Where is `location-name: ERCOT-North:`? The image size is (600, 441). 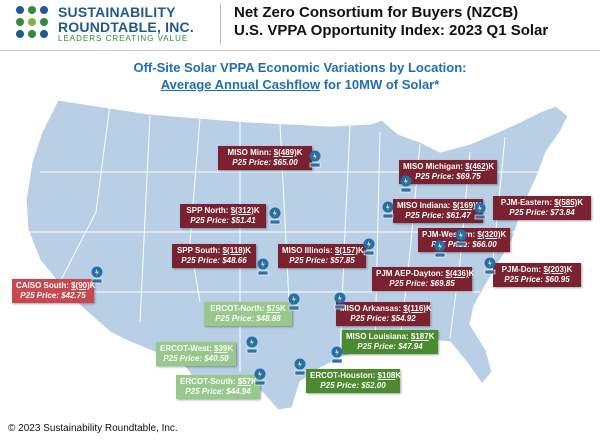 location-name: ERCOT-North: is located at coordinates (238, 308).